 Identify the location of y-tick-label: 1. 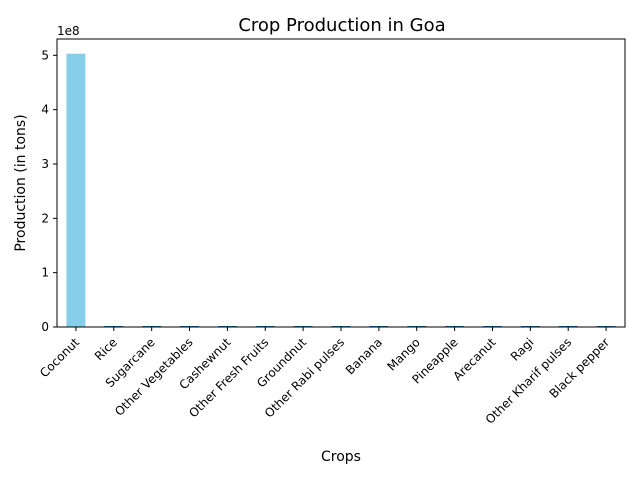
(45, 273).